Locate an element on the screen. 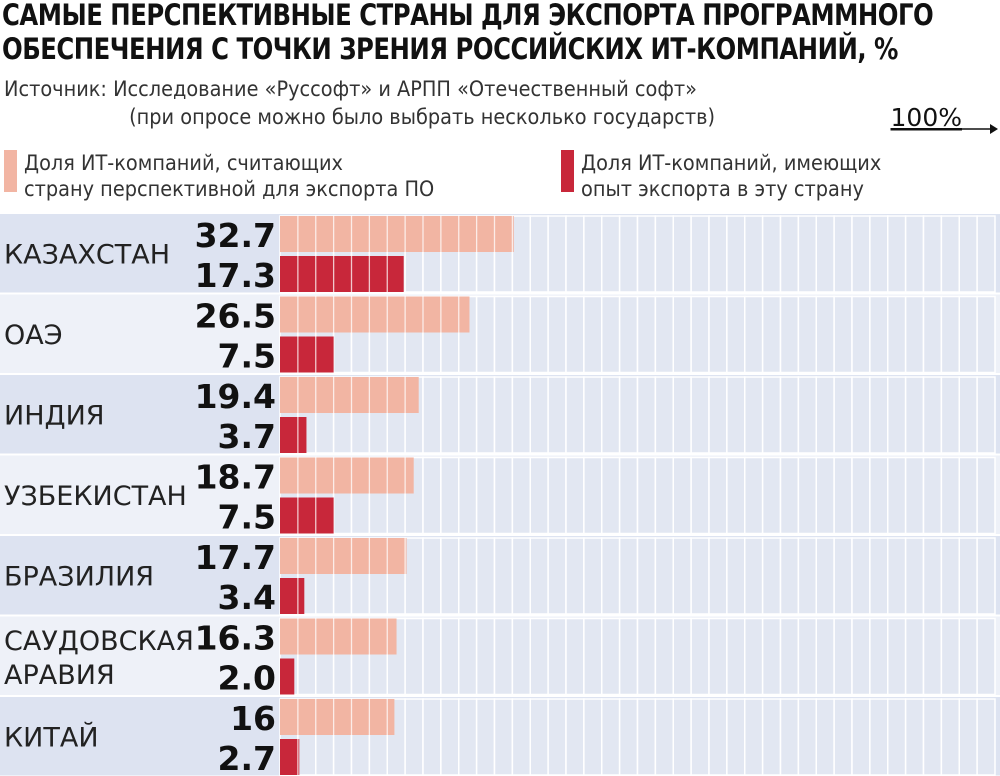  value-label-series2: 2.0 is located at coordinates (247, 678).